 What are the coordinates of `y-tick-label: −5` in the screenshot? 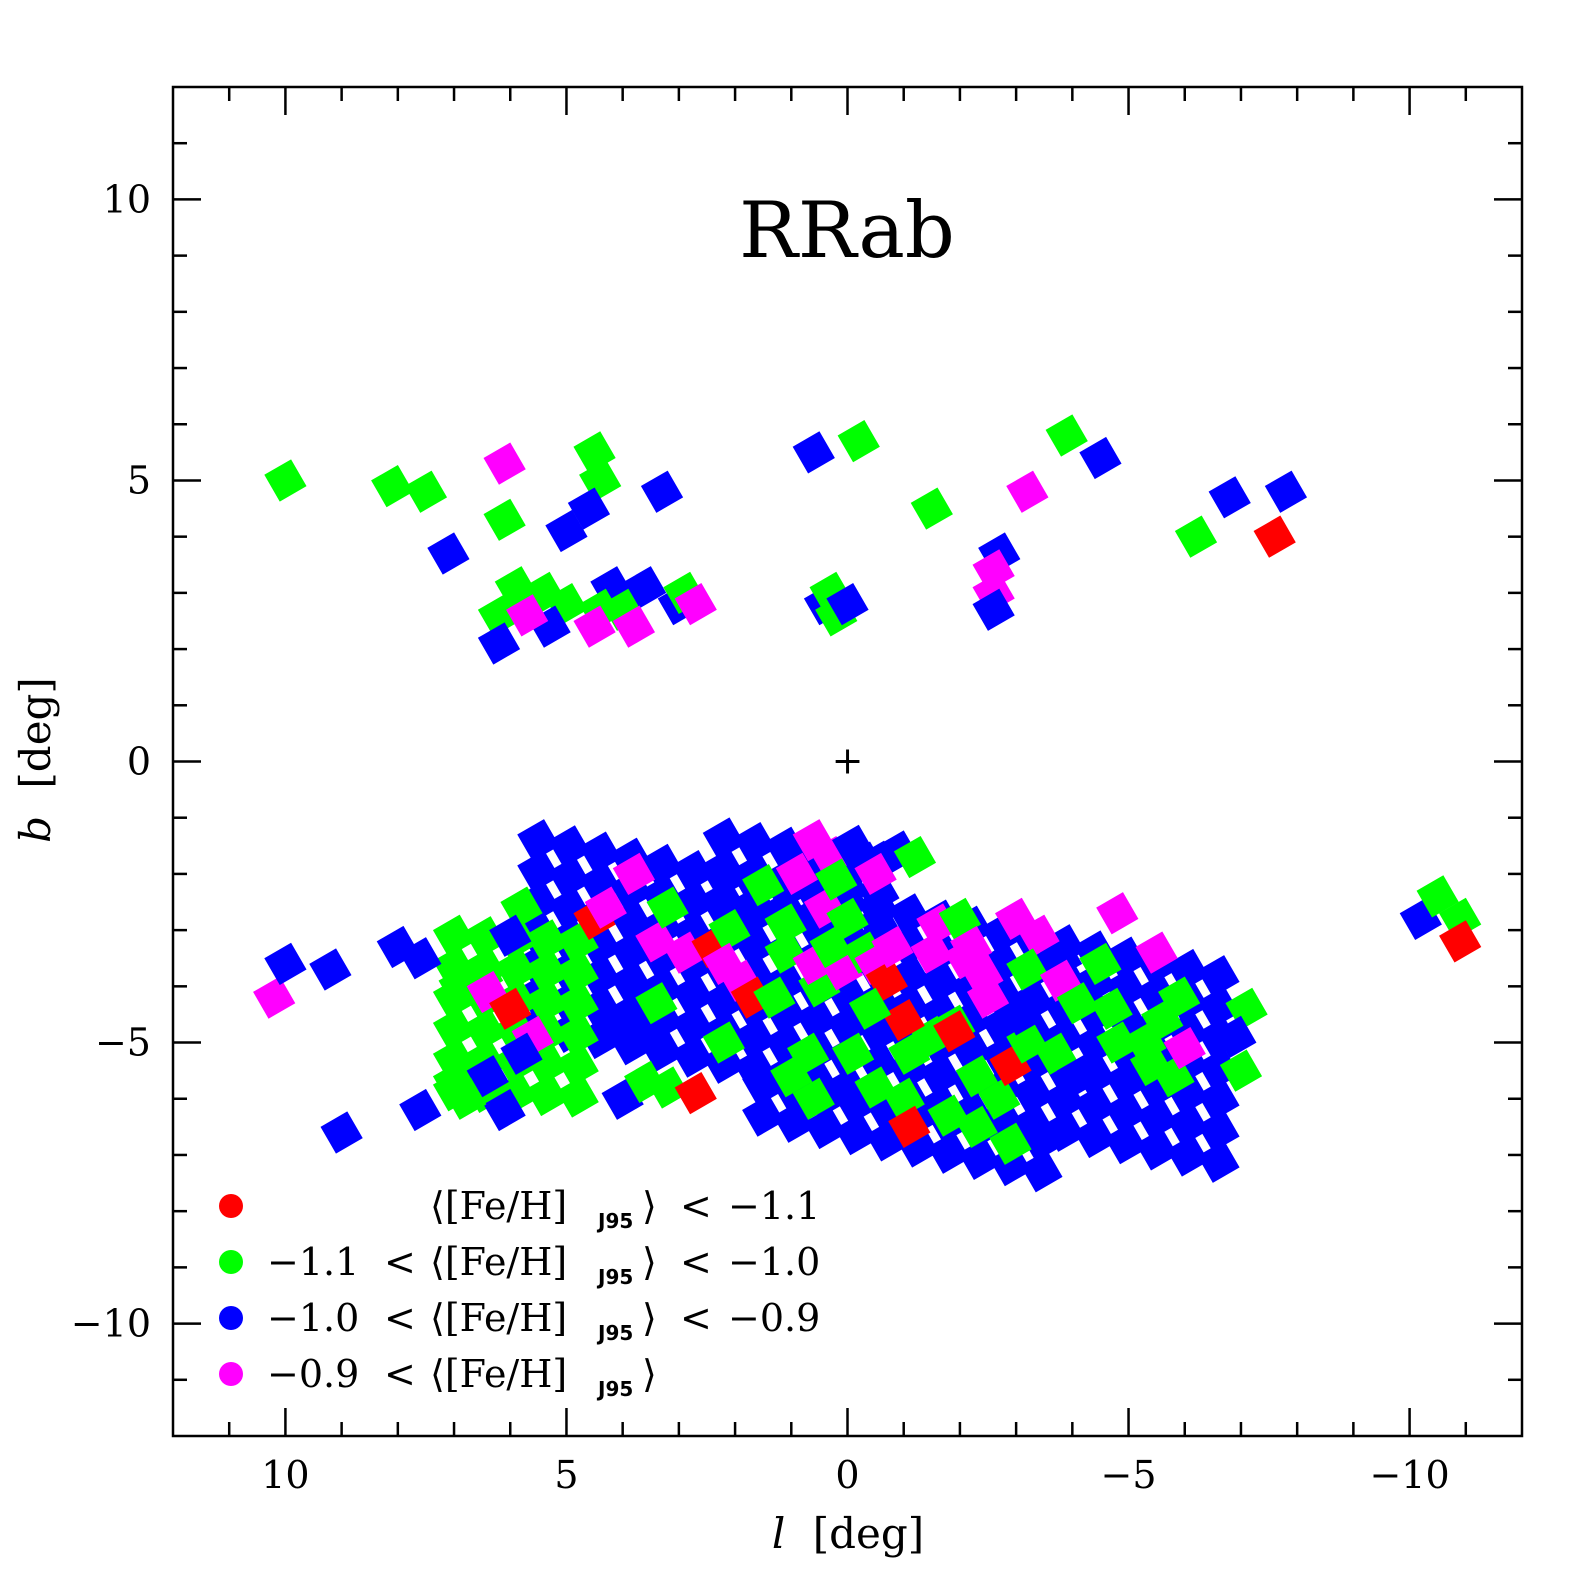 It's located at (123, 1043).